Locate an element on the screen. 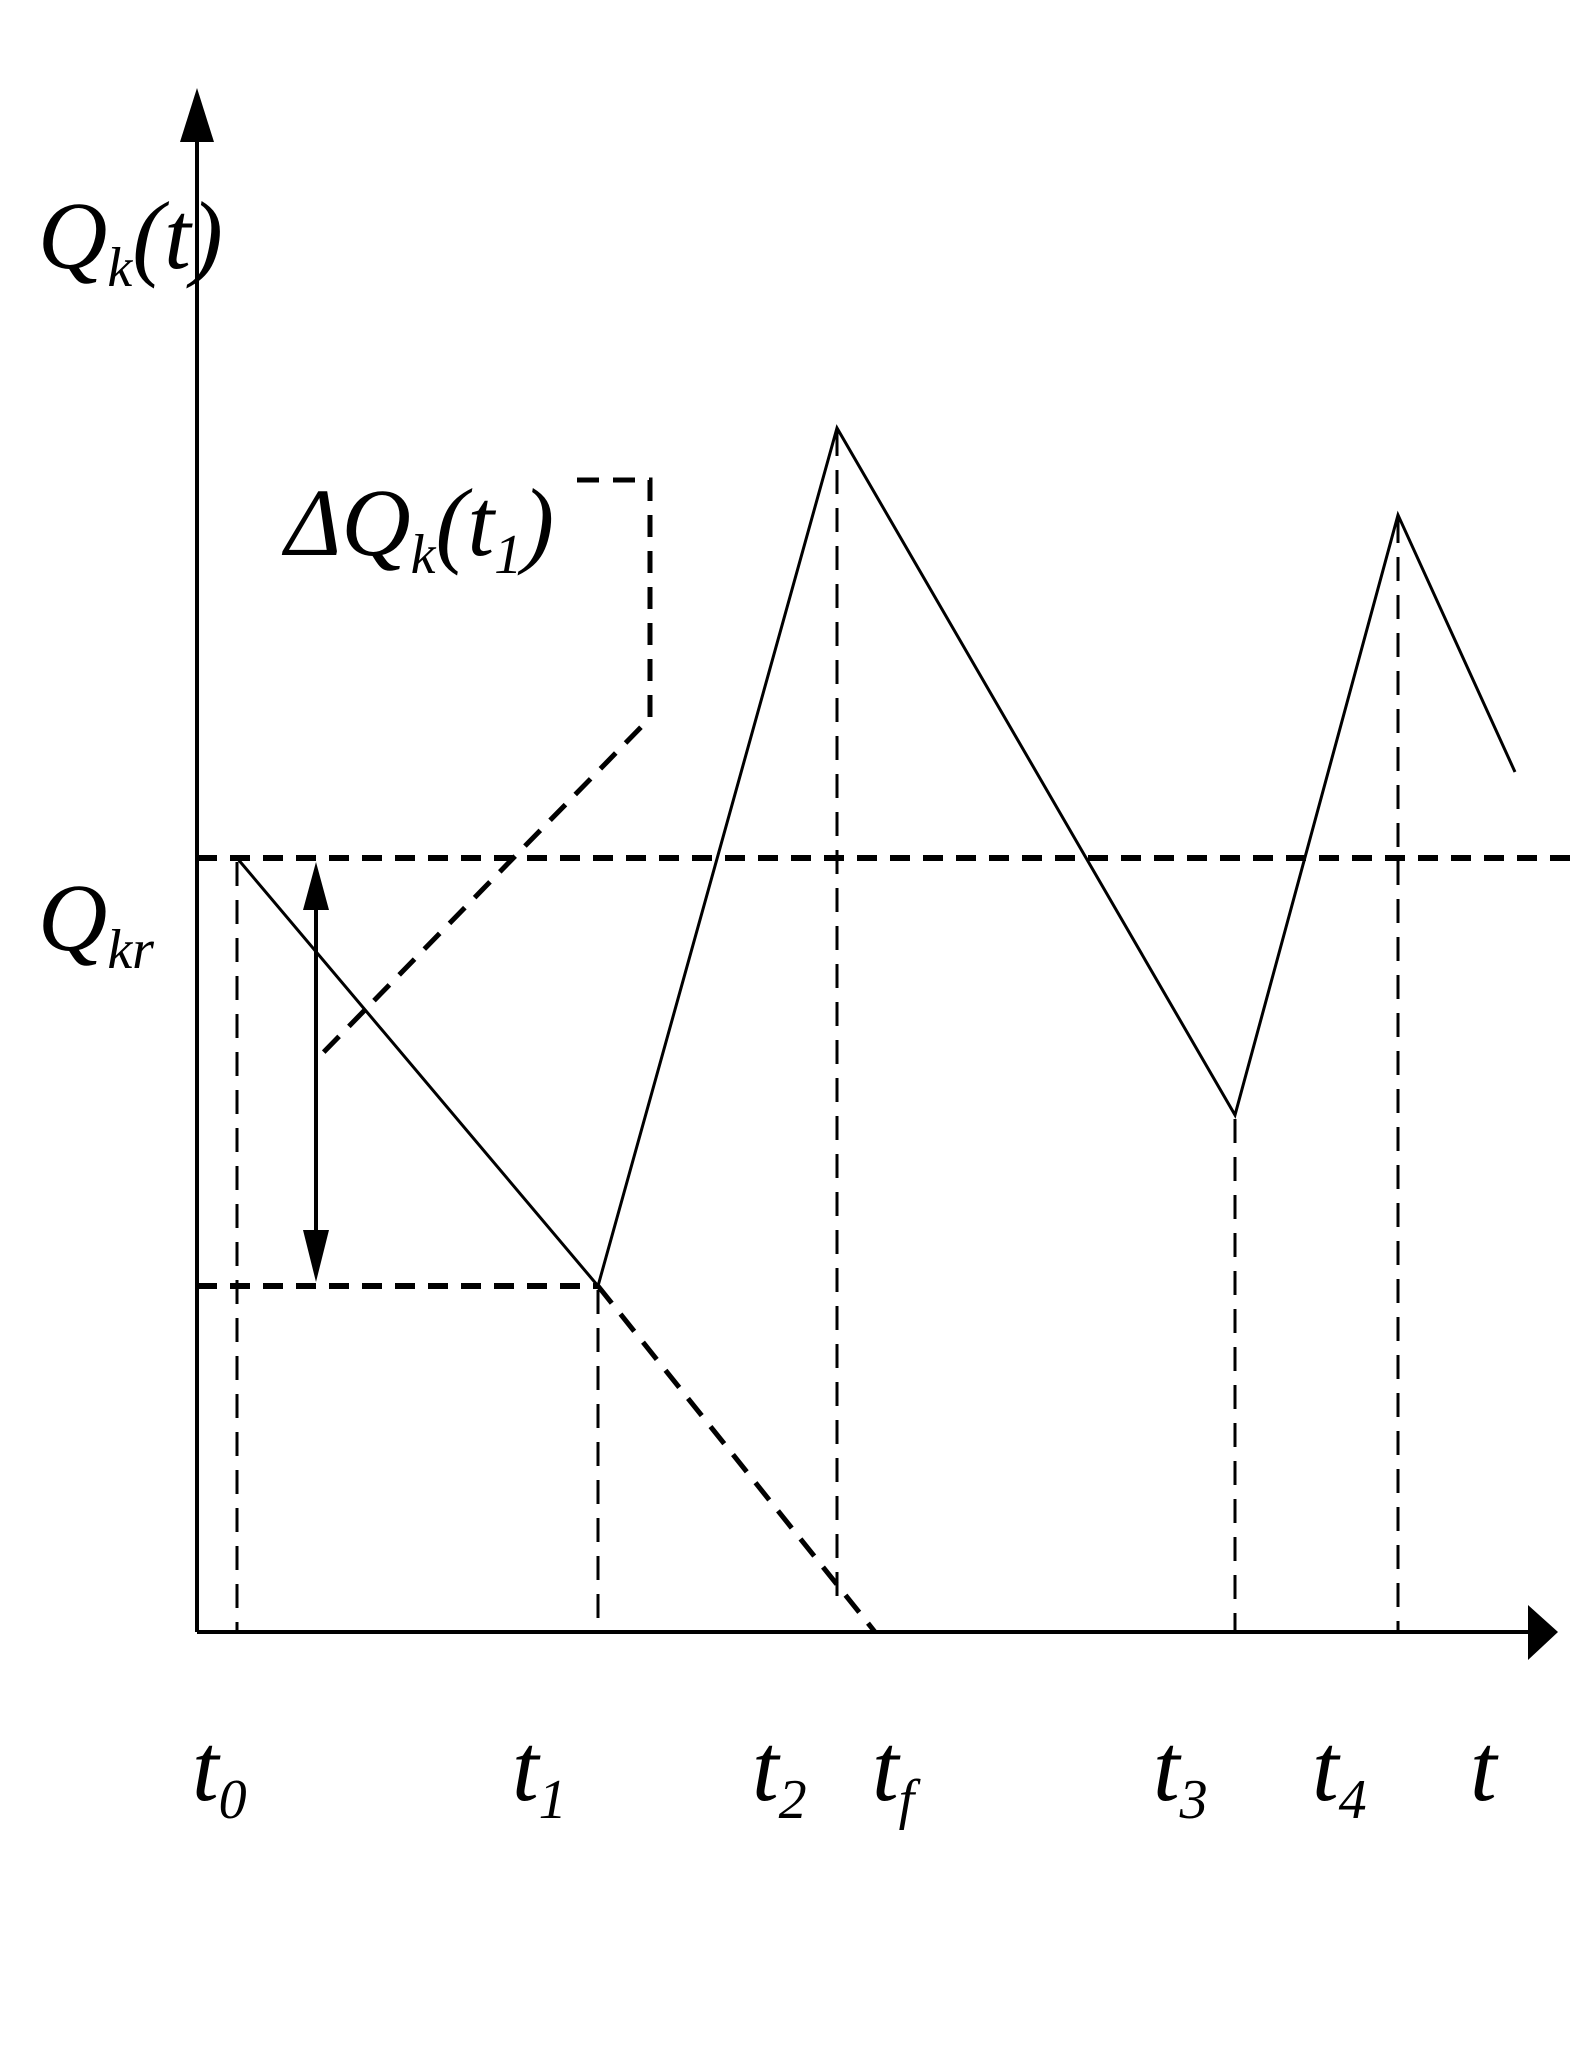 This screenshot has height=2048, width=1572. threshold-label: Qkr is located at coordinates (96, 922).